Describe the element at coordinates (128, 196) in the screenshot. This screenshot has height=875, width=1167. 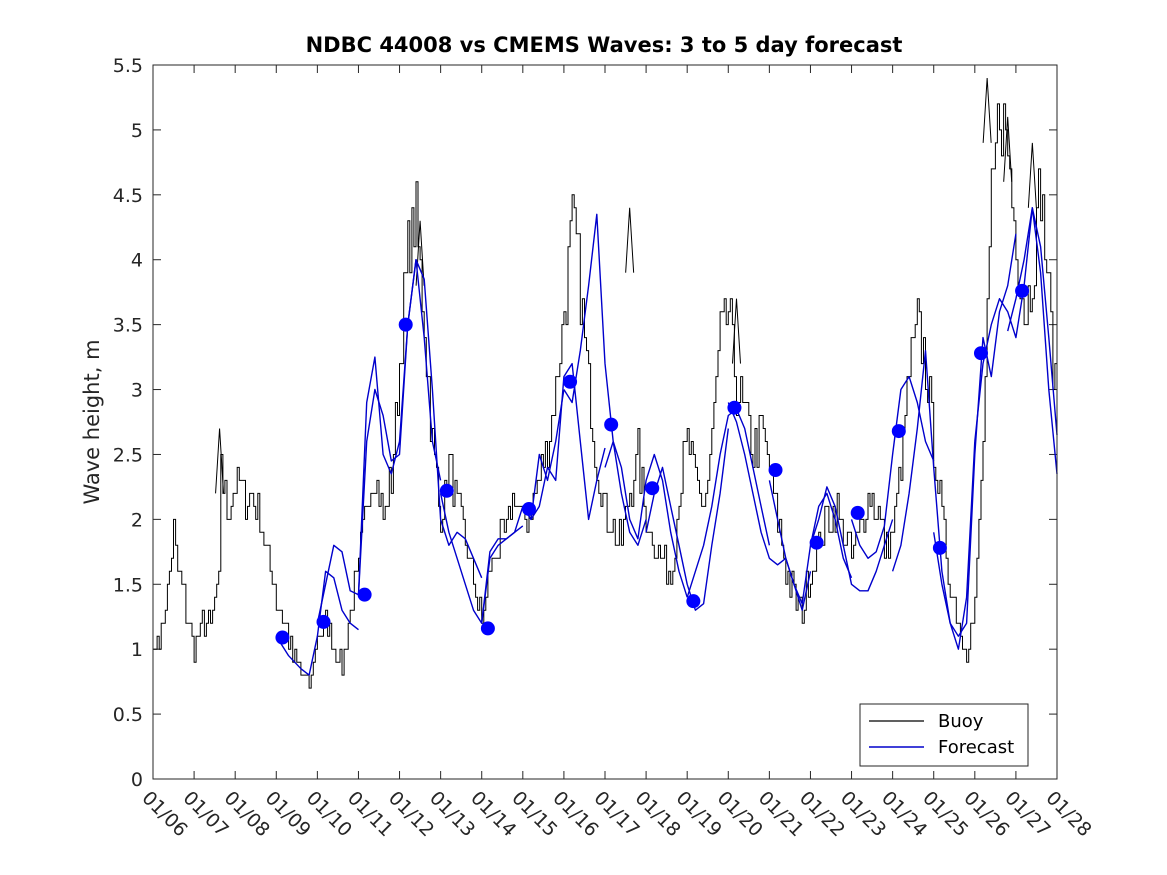
I see `y-tick-label: 4.5` at that location.